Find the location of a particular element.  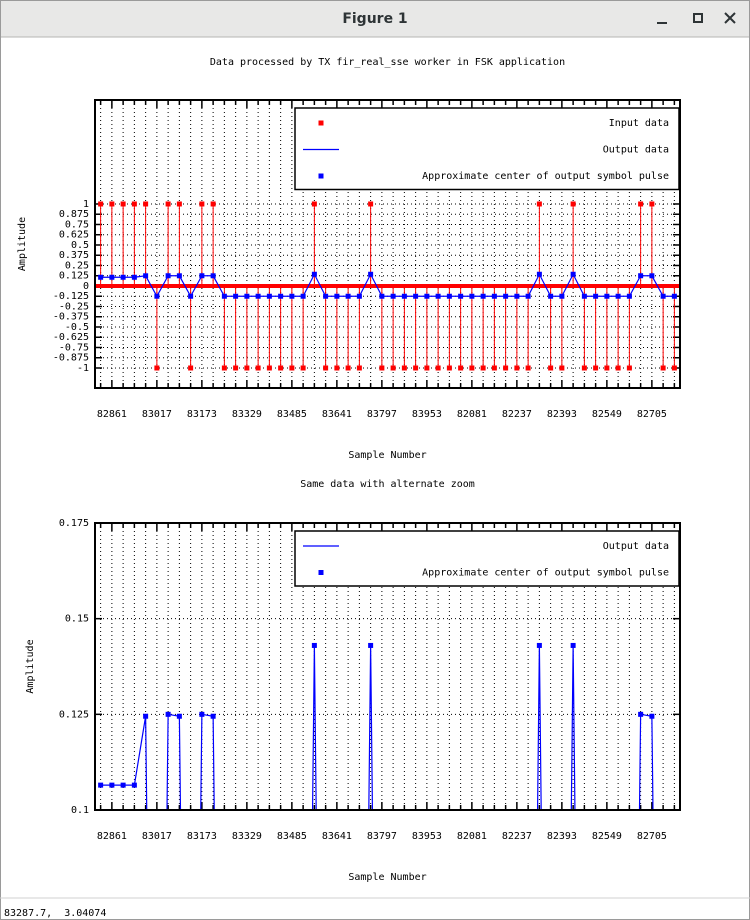

status-bar: 83287.7, 3.04074 is located at coordinates (55, 913).